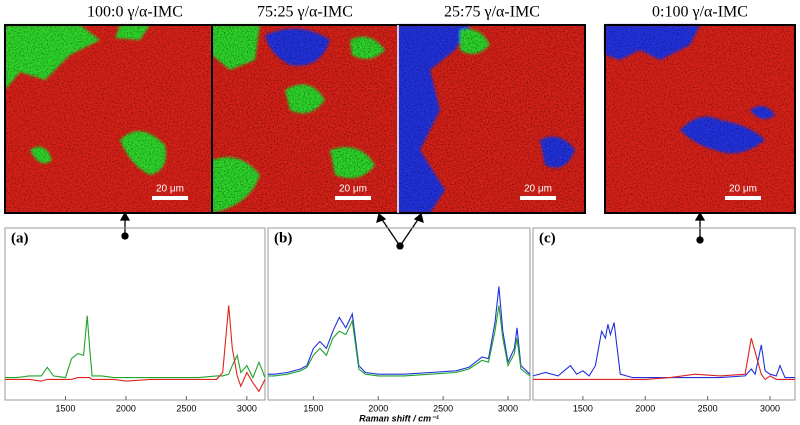  Describe the element at coordinates (399, 418) in the screenshot. I see `x-axis-label: Raman shift / cm⁻¹` at that location.